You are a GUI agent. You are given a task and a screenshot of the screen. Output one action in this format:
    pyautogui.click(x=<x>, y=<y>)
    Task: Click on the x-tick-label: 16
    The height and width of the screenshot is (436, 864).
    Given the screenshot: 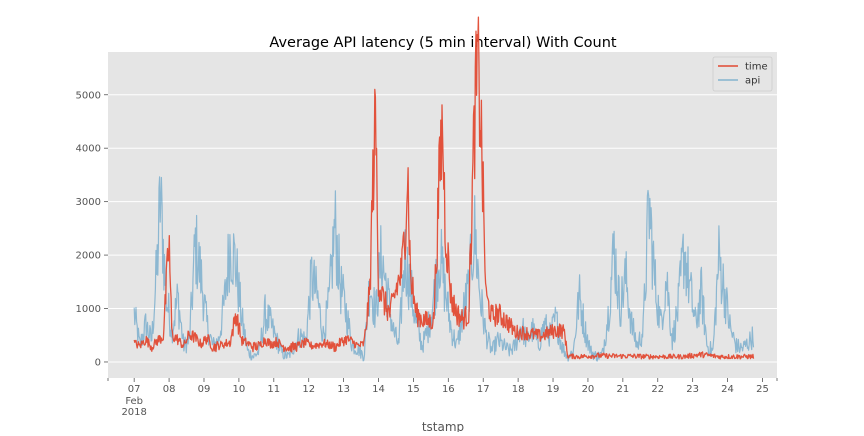 What is the action you would take?
    pyautogui.click(x=448, y=389)
    